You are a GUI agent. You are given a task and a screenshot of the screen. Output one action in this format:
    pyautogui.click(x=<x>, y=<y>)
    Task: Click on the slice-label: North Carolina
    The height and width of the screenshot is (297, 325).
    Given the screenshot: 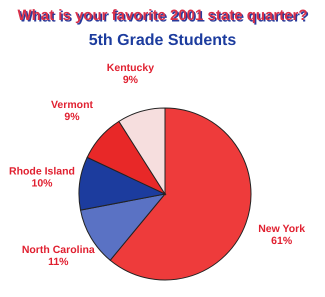 What is the action you would take?
    pyautogui.click(x=58, y=250)
    